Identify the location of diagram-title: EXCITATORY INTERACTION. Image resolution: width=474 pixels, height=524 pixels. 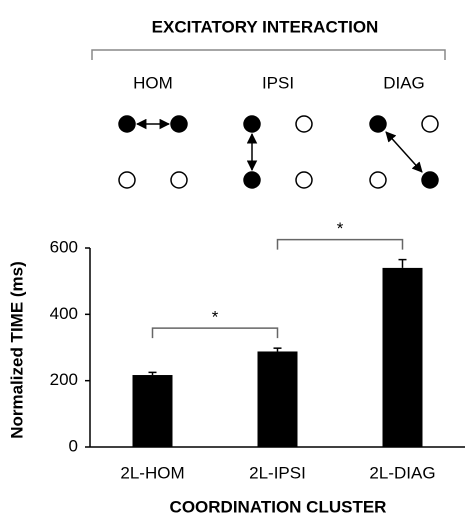
(265, 26).